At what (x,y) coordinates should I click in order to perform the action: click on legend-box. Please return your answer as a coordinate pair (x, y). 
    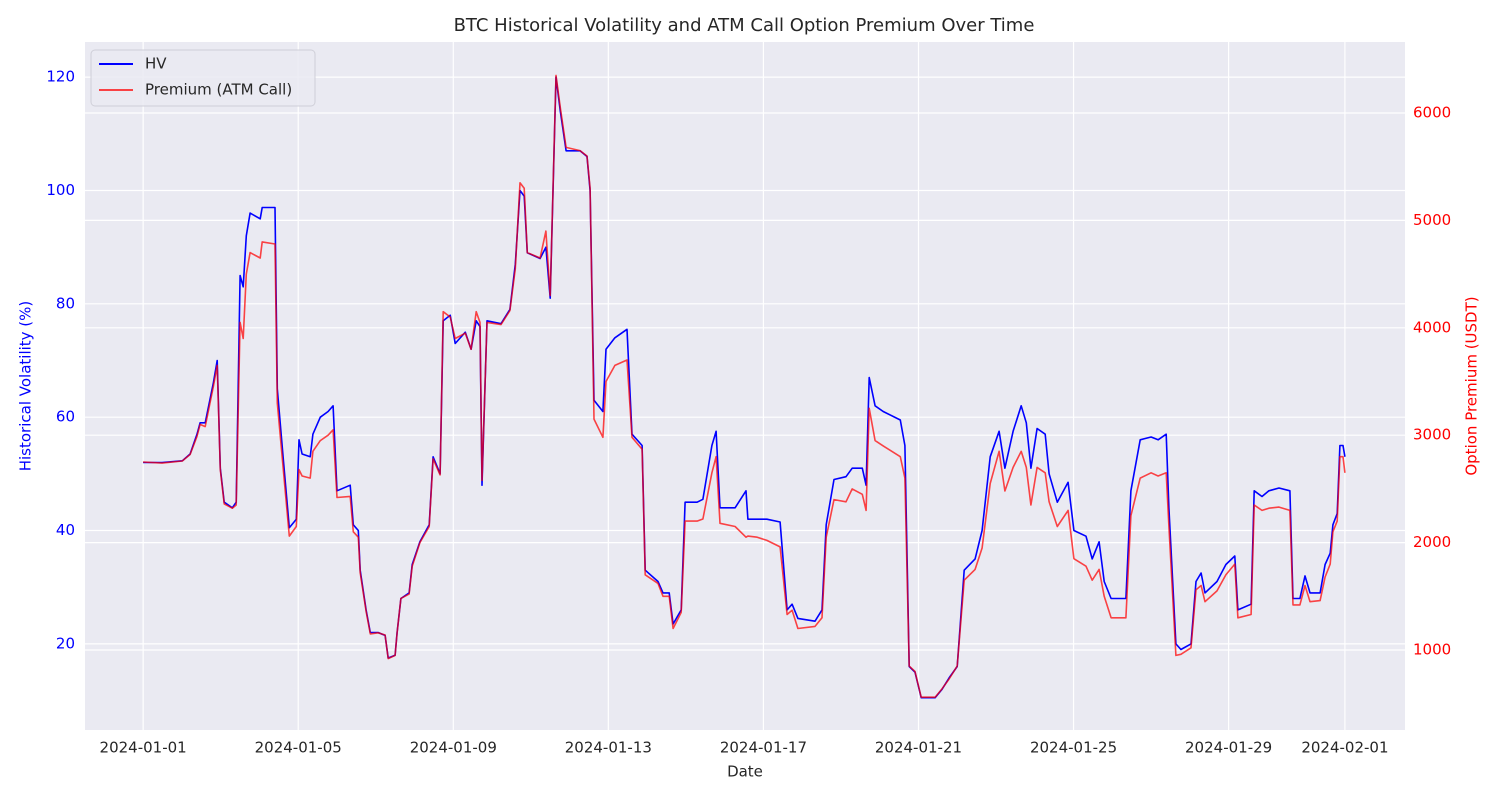
    Looking at the image, I should click on (203, 78).